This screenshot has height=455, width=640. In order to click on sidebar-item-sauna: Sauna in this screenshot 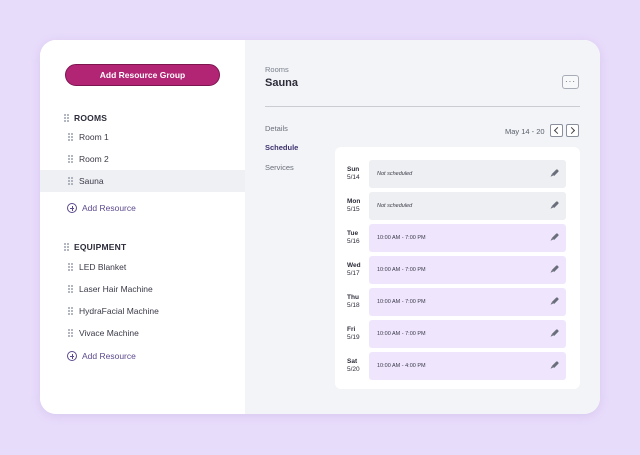, I will do `click(142, 181)`.